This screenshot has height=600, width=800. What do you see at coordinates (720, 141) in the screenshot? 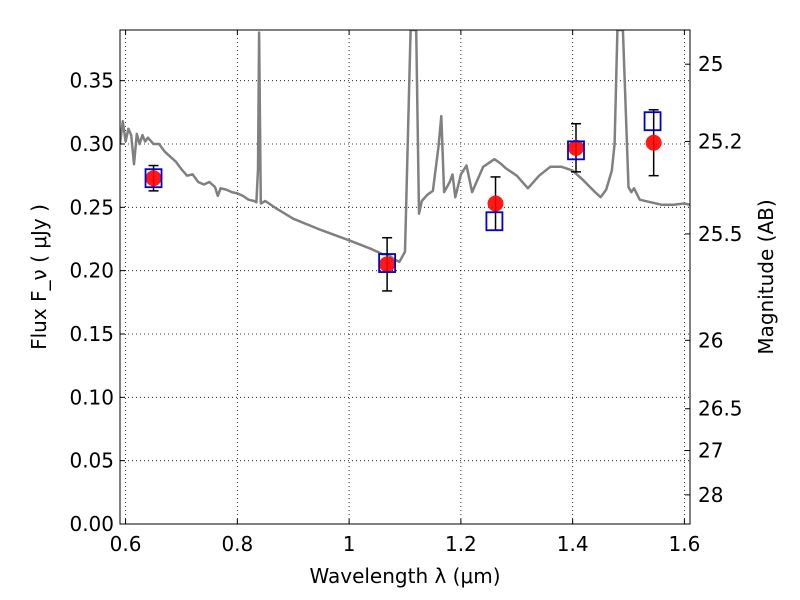
I see `y2-tick-label: 25.2` at bounding box center [720, 141].